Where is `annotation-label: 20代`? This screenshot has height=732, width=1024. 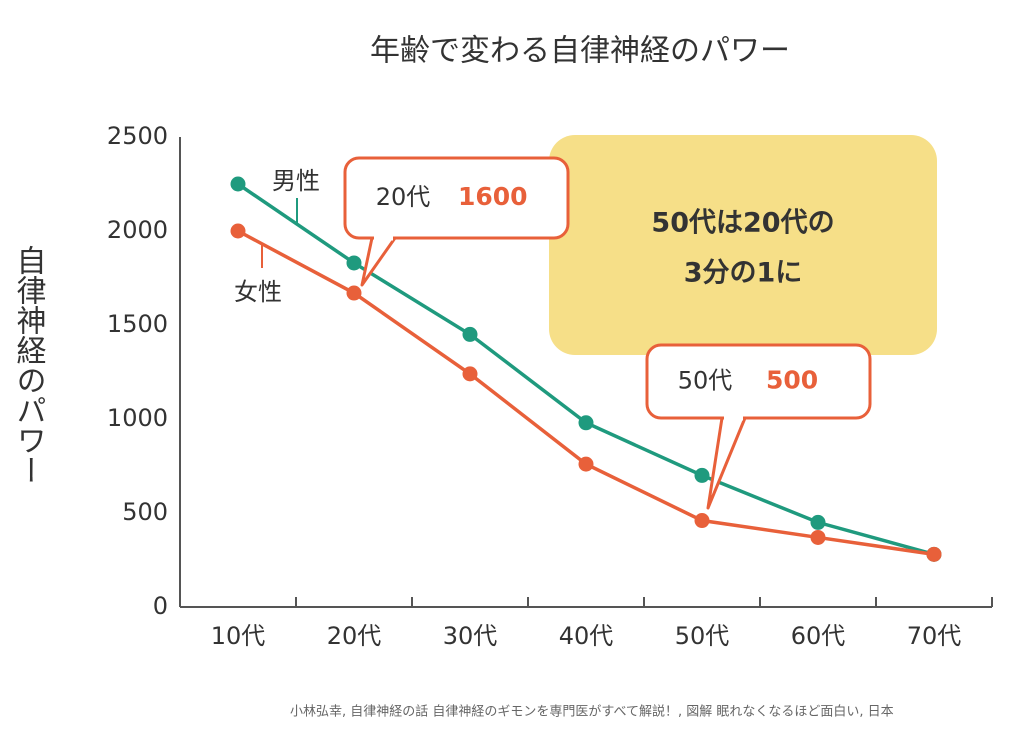 annotation-label: 20代 is located at coordinates (403, 197).